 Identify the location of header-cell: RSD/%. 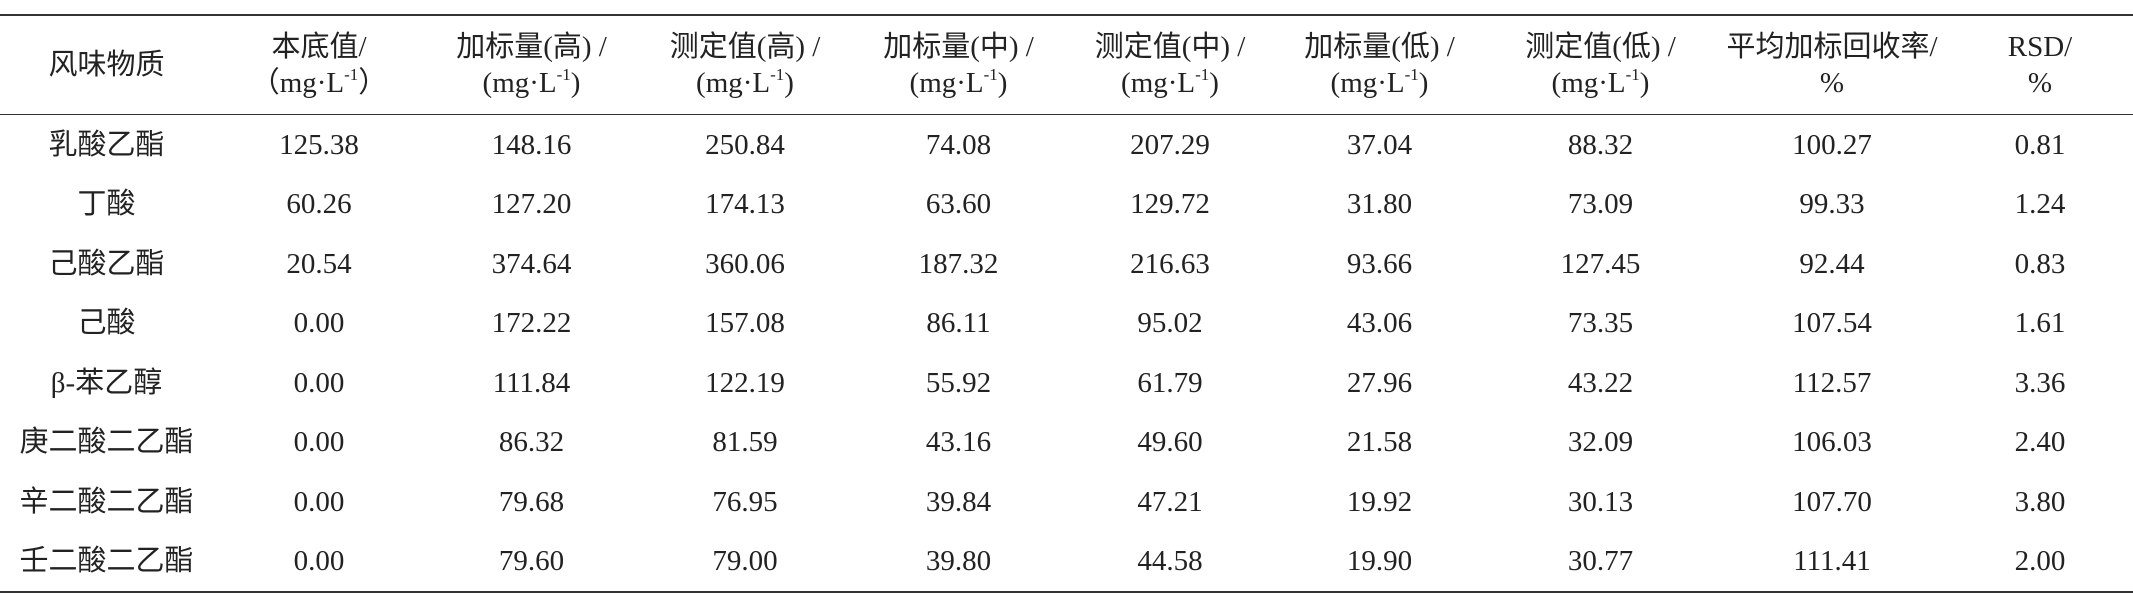
(2040, 65).